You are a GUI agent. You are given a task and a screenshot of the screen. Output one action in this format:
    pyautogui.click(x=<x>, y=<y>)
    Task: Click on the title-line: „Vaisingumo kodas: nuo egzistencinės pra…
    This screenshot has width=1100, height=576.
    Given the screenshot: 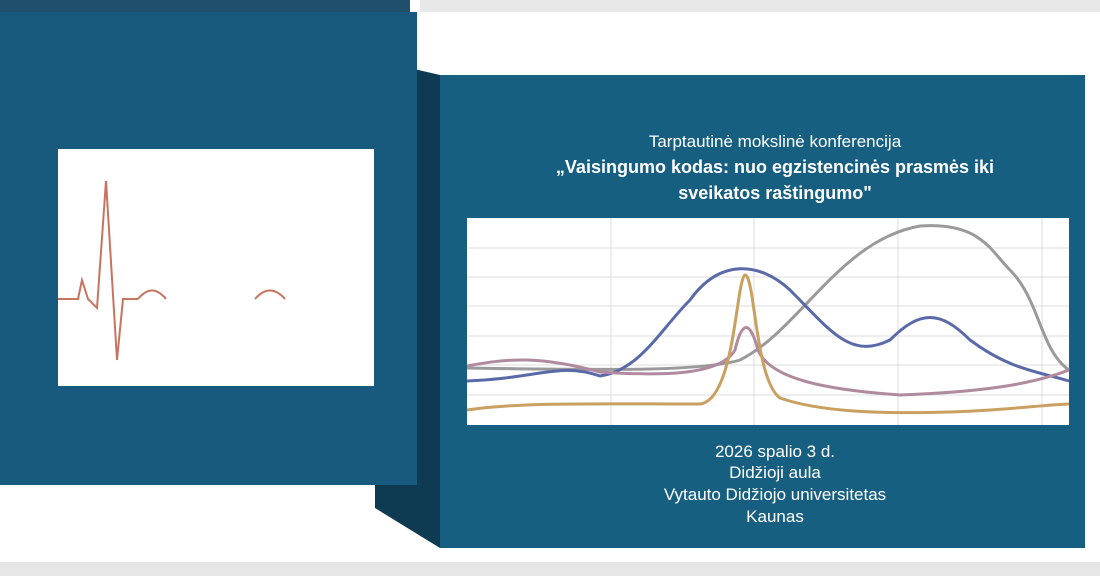 What is the action you would take?
    pyautogui.click(x=775, y=167)
    